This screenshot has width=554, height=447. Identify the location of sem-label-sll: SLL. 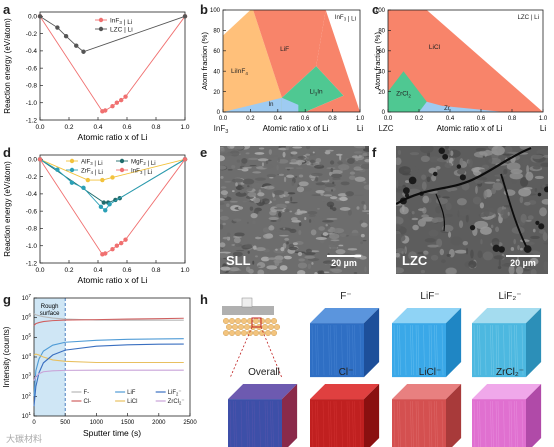
(238, 260).